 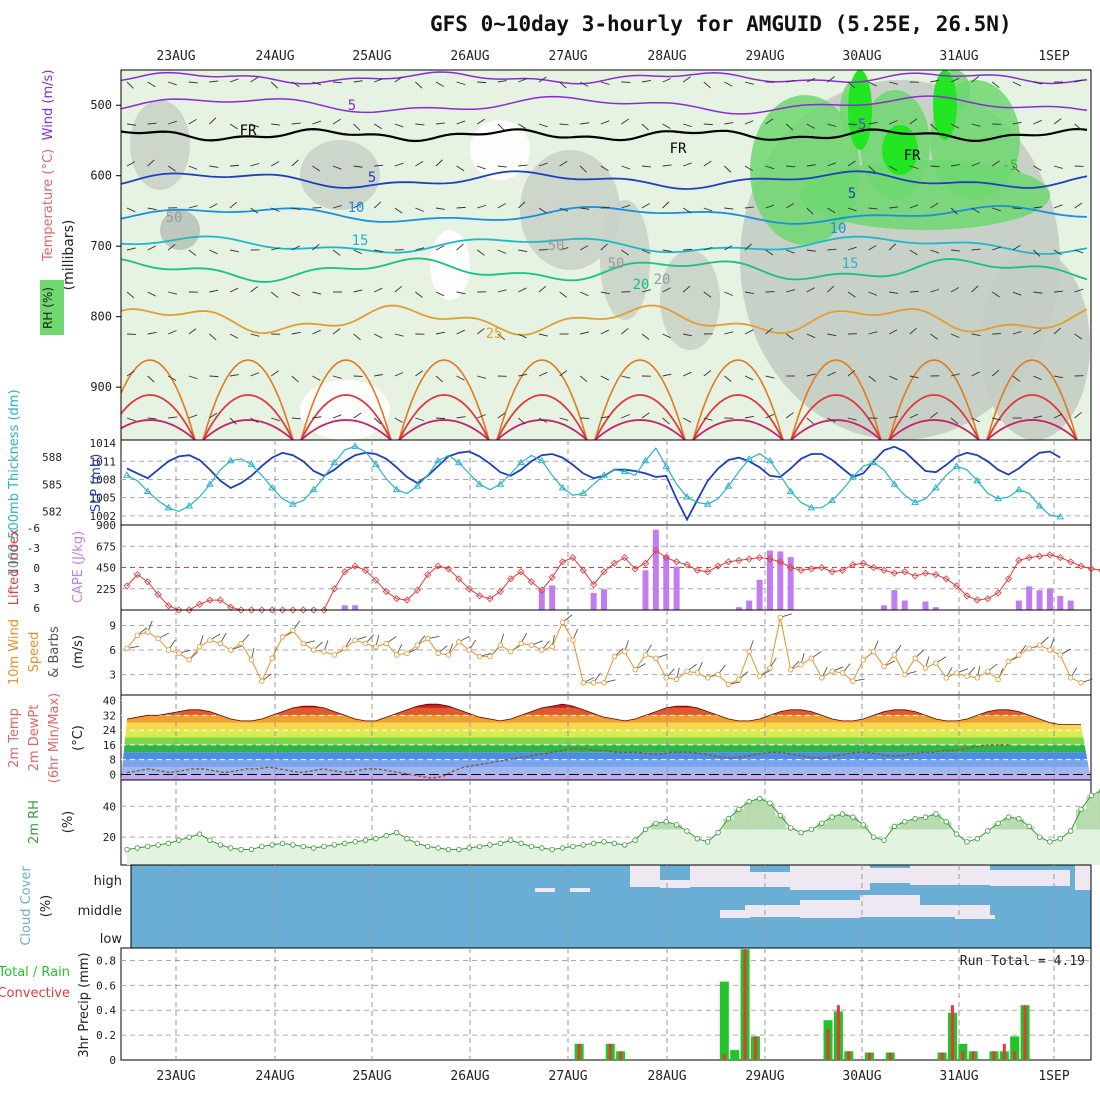 I want to click on precip-tick-label: 0.4, so click(x=106, y=1010).